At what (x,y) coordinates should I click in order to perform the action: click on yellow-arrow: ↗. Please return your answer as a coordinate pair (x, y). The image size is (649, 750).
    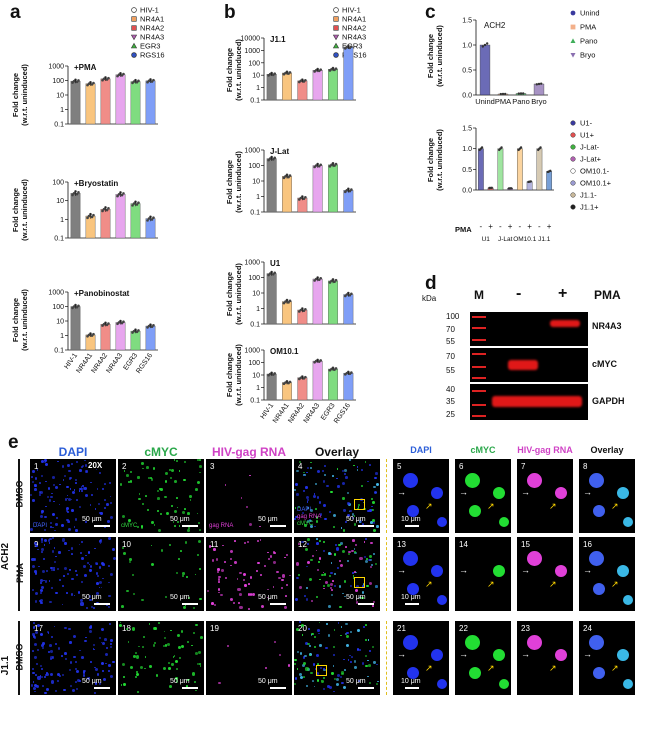
    Looking at the image, I should click on (491, 584).